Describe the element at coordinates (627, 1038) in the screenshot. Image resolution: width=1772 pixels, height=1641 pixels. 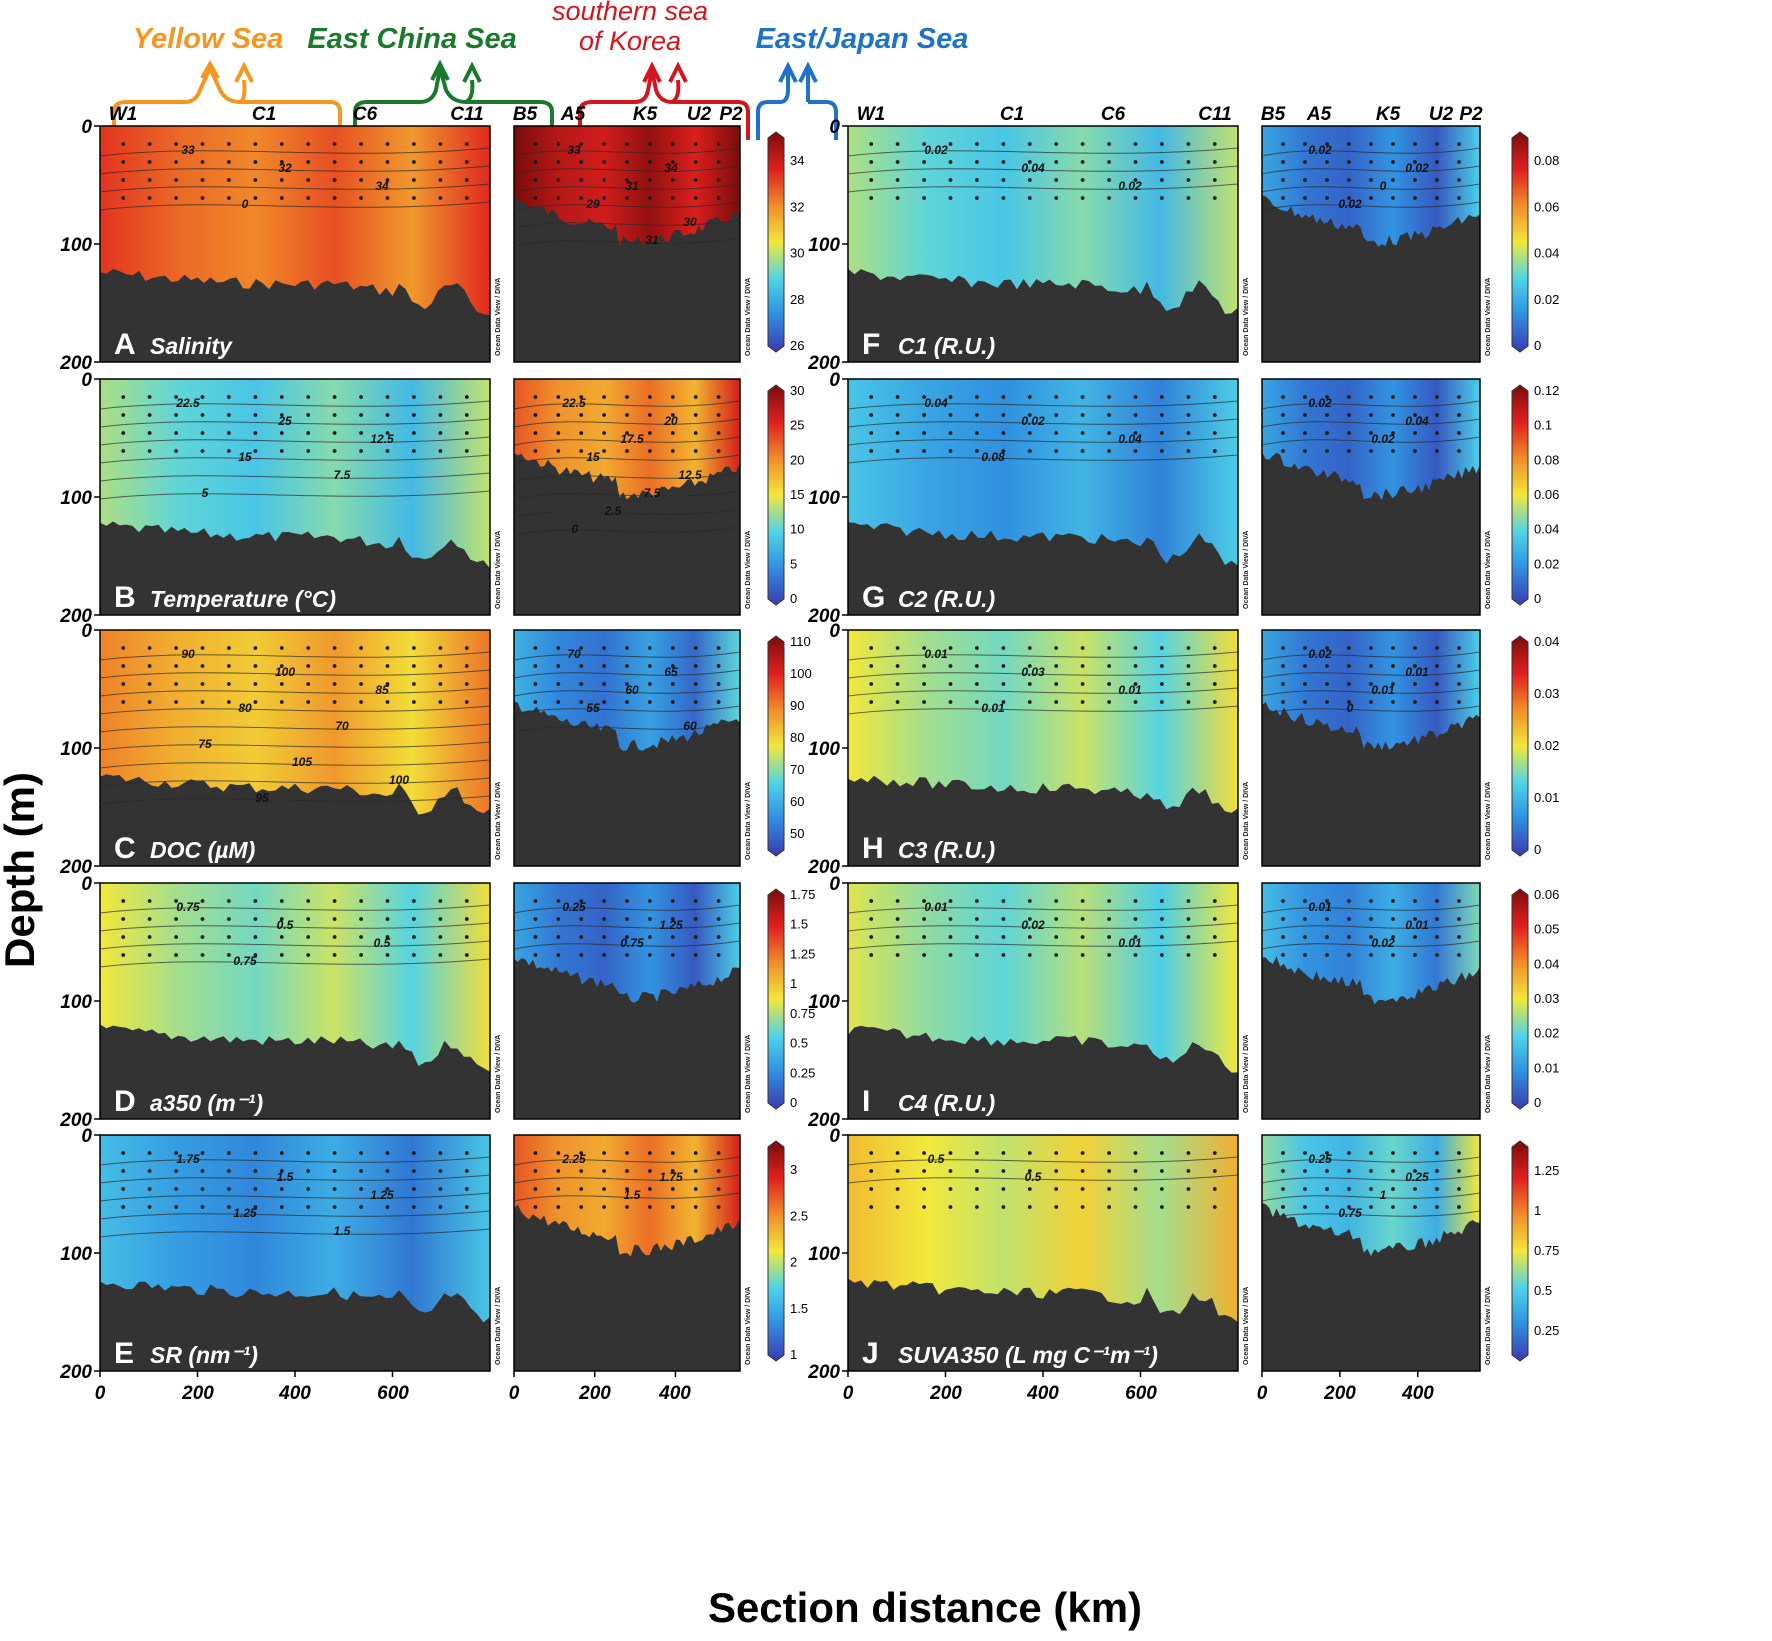
I see `seafloor-e` at that location.